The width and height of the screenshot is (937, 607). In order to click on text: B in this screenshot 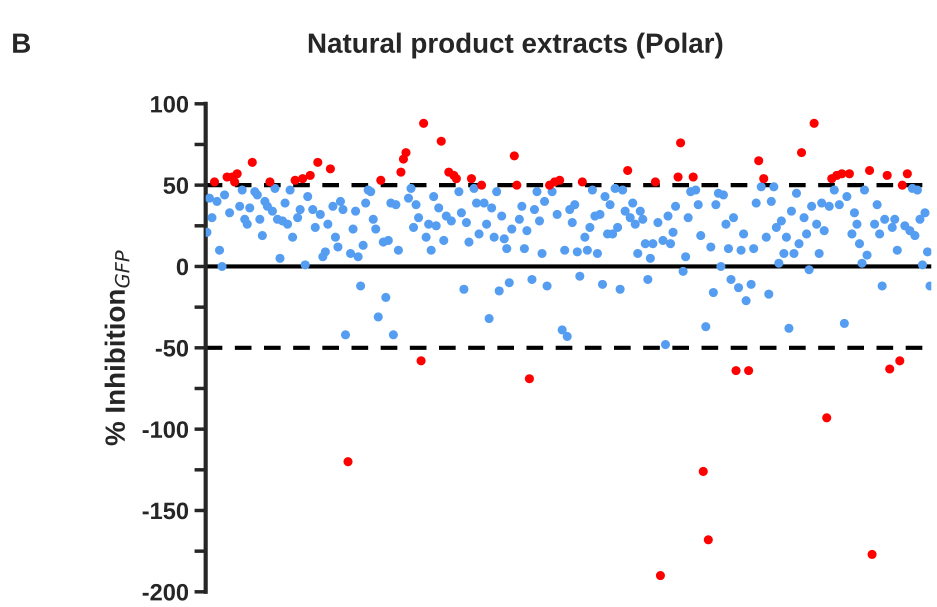, I will do `click(21, 43)`.